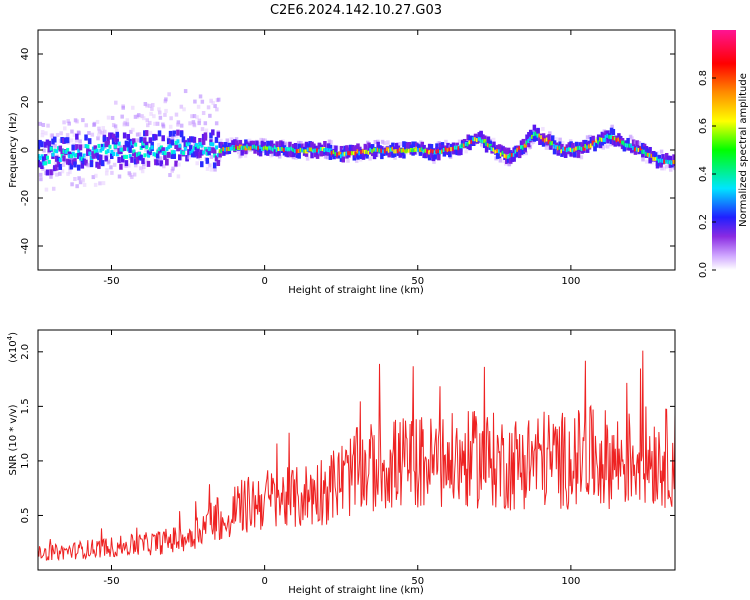 Image resolution: width=750 pixels, height=600 pixels. What do you see at coordinates (25, 246) in the screenshot?
I see `y-tick-label: -40` at bounding box center [25, 246].